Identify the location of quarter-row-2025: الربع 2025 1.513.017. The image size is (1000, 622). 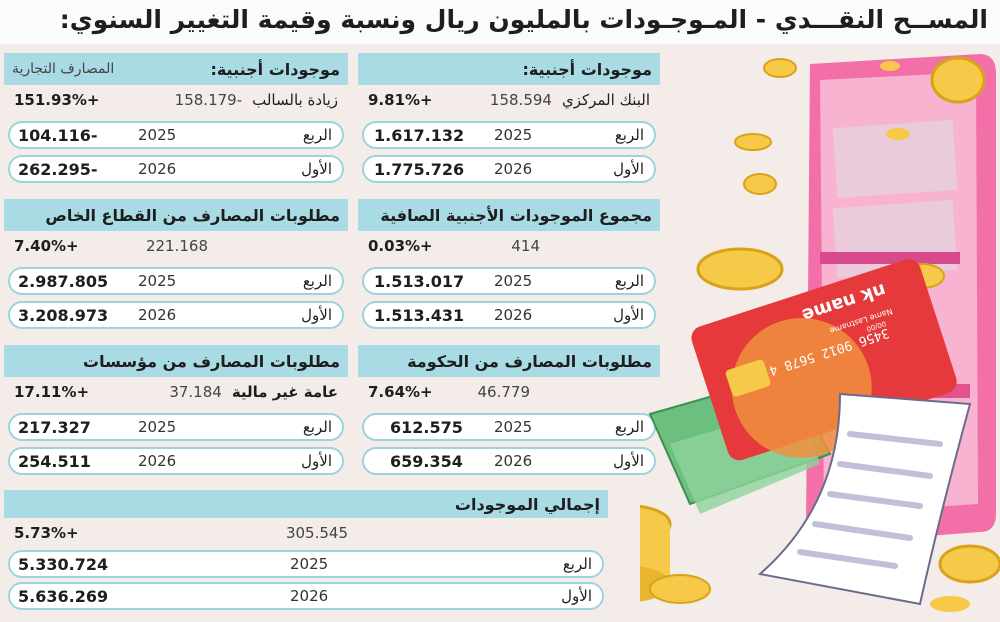
(509, 281).